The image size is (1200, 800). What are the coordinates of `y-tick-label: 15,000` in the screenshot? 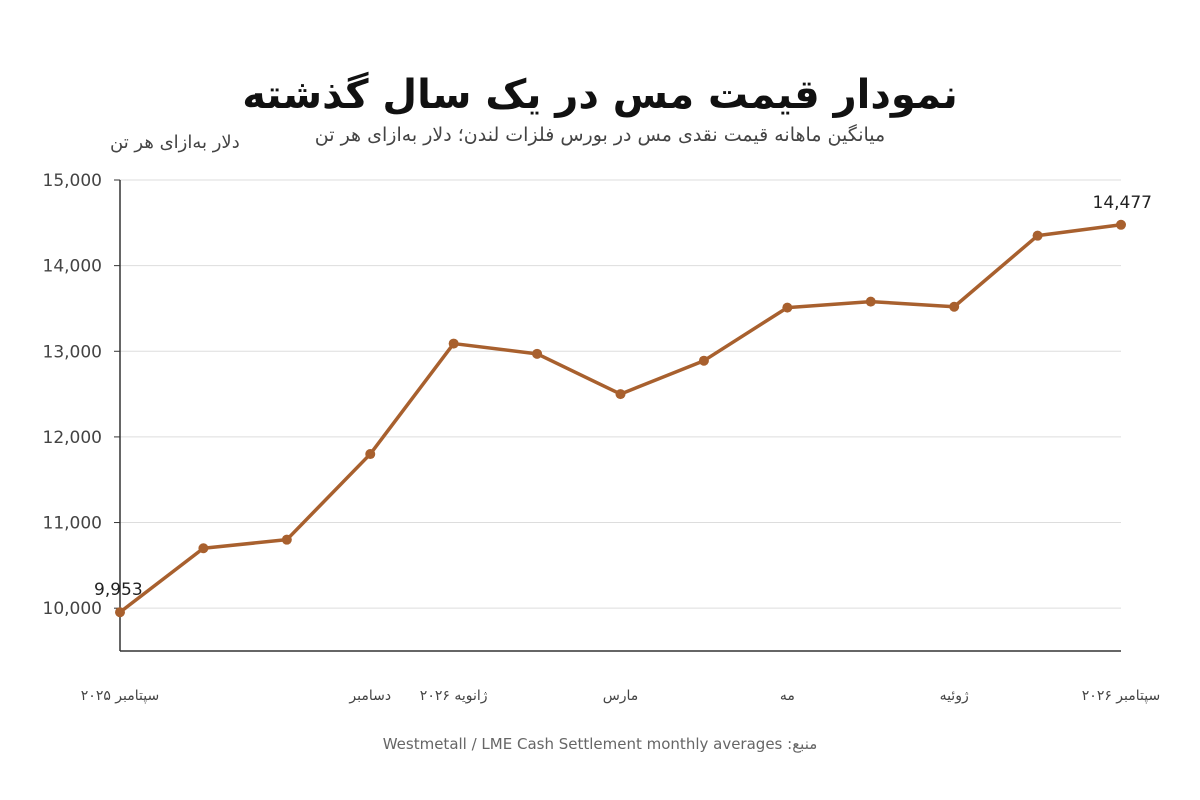 It's located at (72, 181).